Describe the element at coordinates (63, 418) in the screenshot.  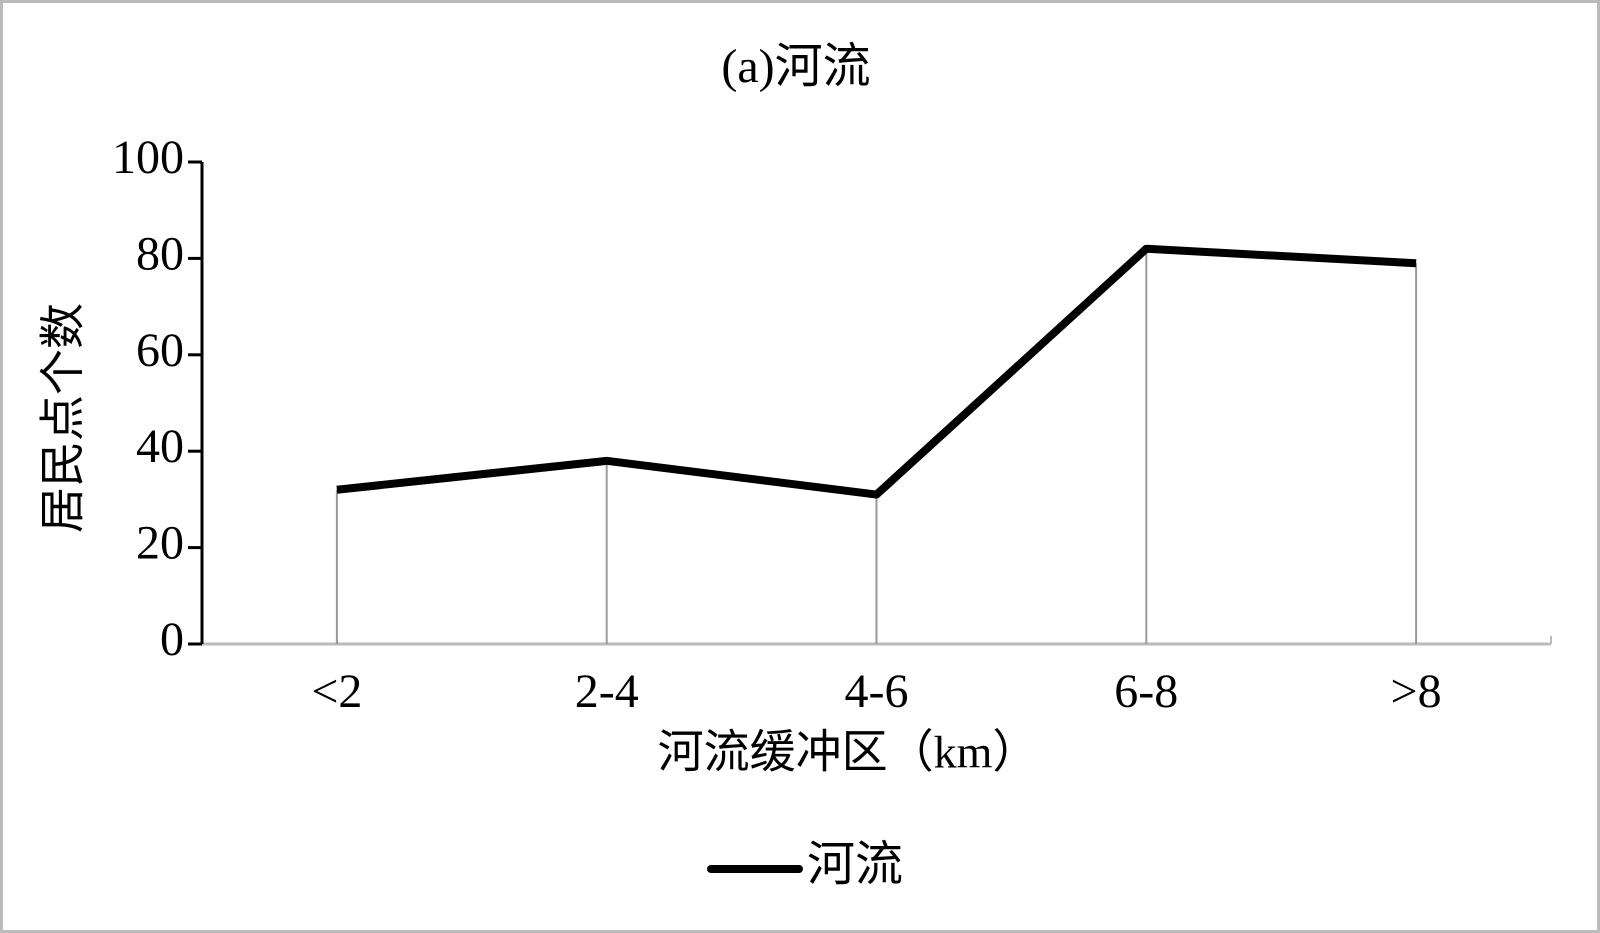
I see `y-axis-title: 居民点个数` at that location.